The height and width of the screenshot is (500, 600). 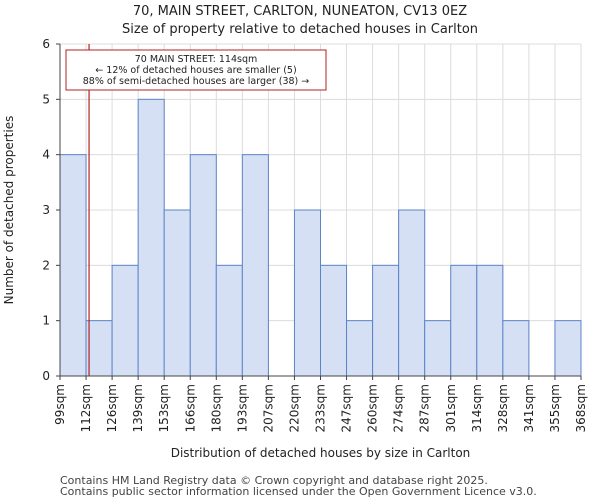 I want to click on x-tick-label: 112sqm, so click(x=86, y=408).